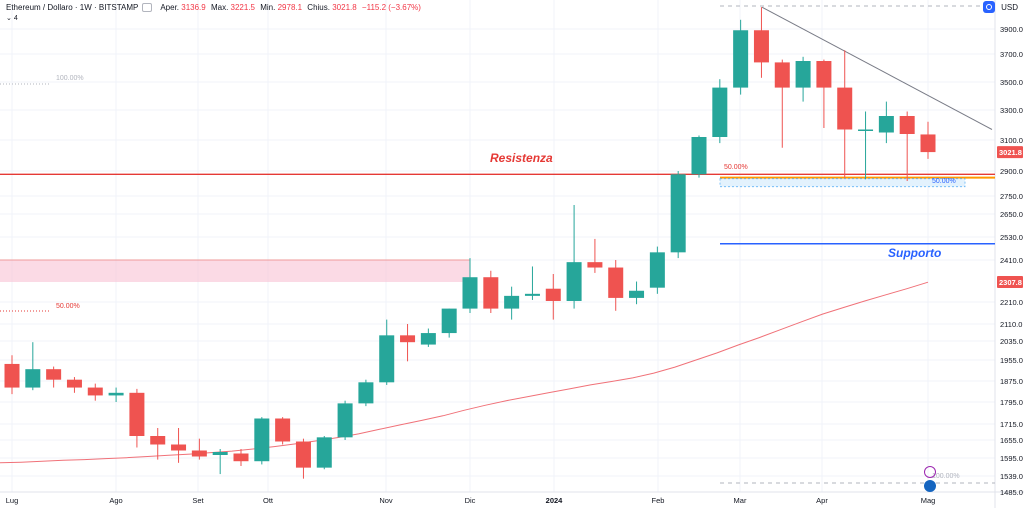 The image size is (1024, 508). What do you see at coordinates (1011, 171) in the screenshot?
I see `price-tick-label: 2900.0` at bounding box center [1011, 171].